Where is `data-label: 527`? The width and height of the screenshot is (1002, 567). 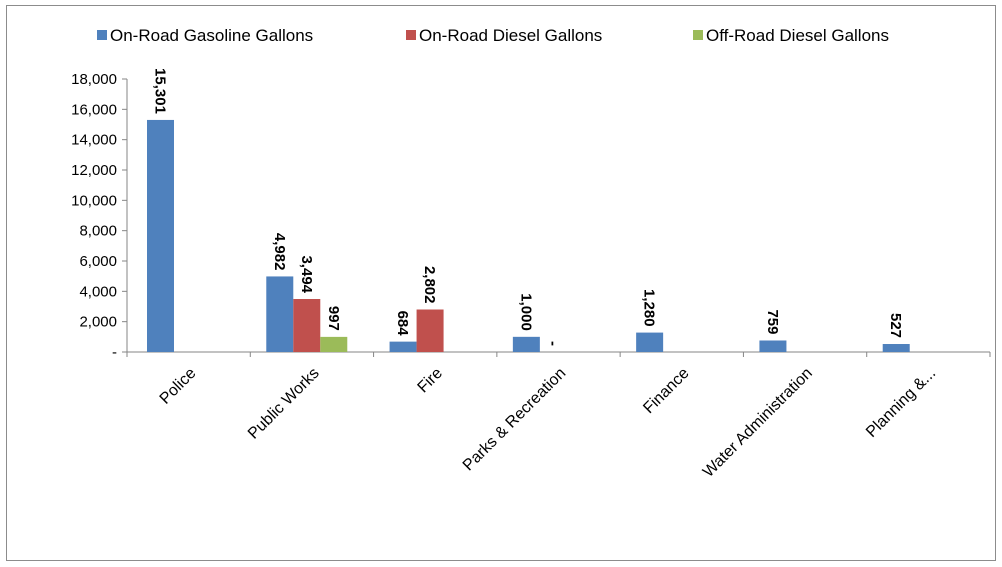 data-label: 527 is located at coordinates (895, 325).